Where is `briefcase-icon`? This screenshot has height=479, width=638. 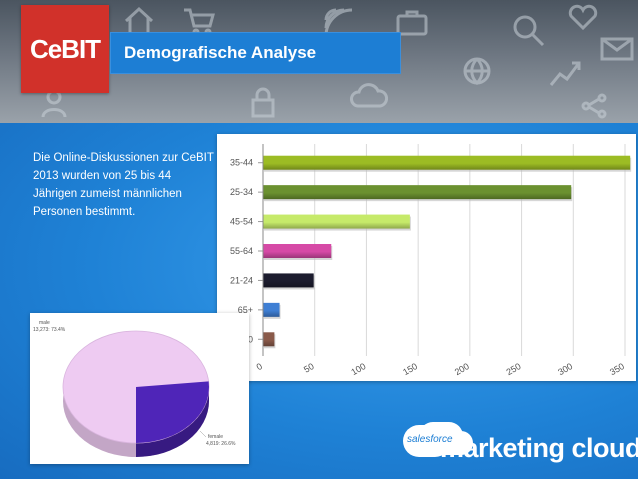
briefcase-icon is located at coordinates (412, 23).